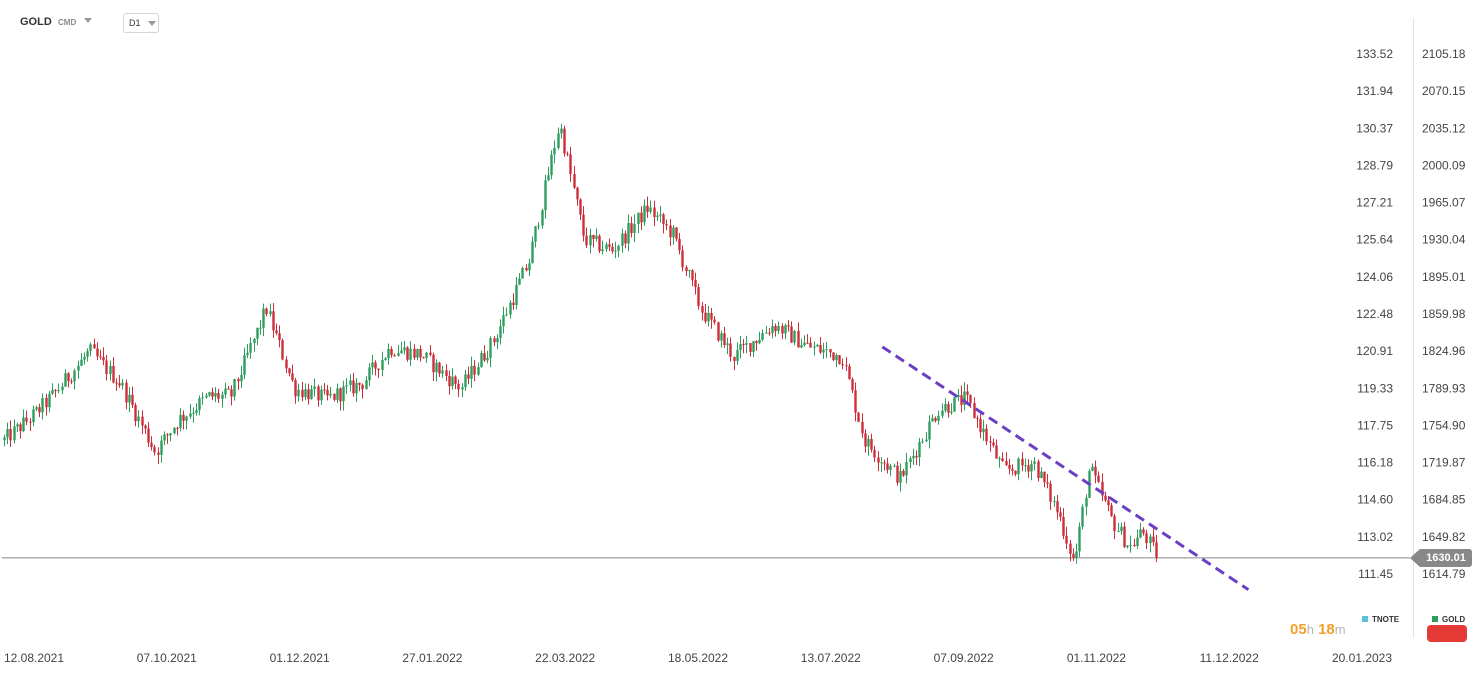  Describe the element at coordinates (1435, 619) in the screenshot. I see `gold-swatch-icon` at that location.